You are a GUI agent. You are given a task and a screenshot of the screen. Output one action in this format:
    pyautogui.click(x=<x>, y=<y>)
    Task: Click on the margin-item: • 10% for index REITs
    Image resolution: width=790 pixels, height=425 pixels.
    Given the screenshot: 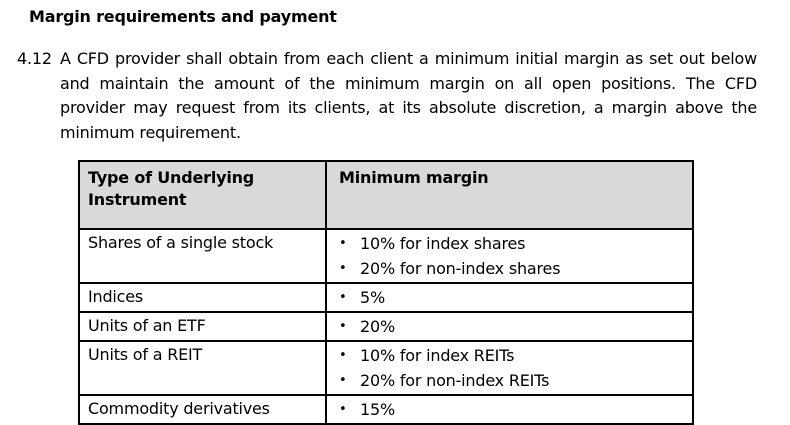 What is the action you would take?
    pyautogui.click(x=512, y=355)
    